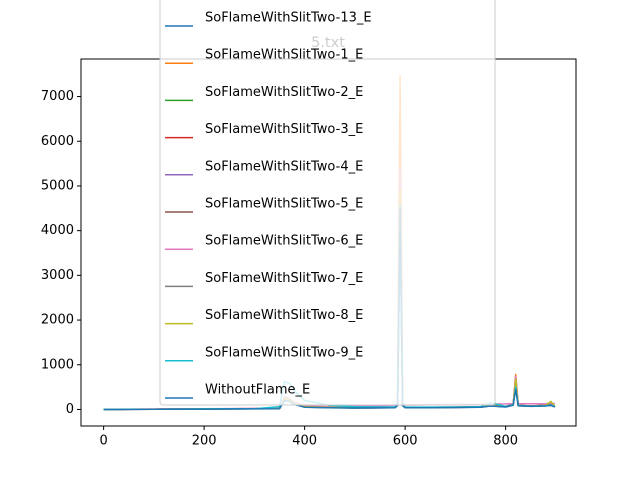  What do you see at coordinates (304, 441) in the screenshot?
I see `x-tick-label: 400` at bounding box center [304, 441].